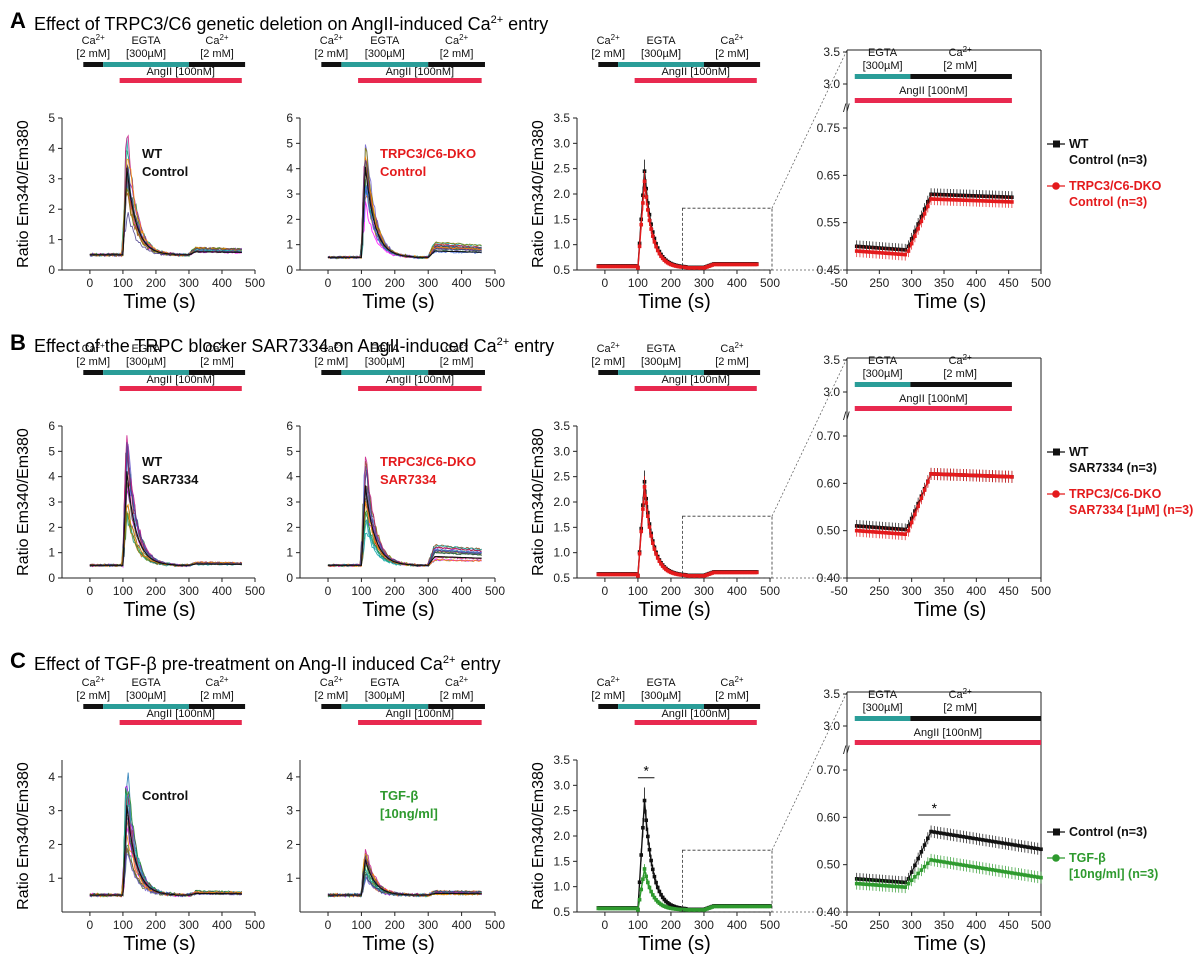 This screenshot has height=962, width=1204. I want to click on y-tick-label: 0.5, so click(561, 912).